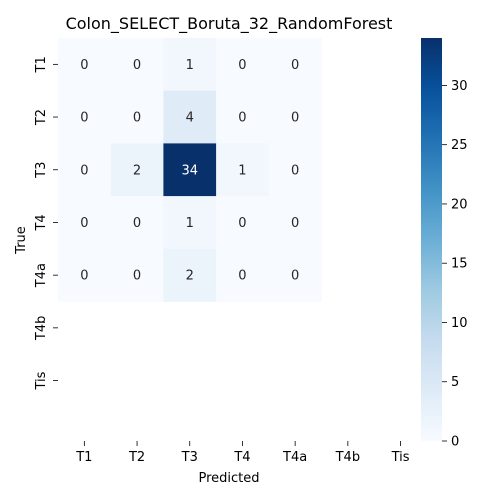  Describe the element at coordinates (41, 222) in the screenshot. I see `y-tick-label: T4` at that location.